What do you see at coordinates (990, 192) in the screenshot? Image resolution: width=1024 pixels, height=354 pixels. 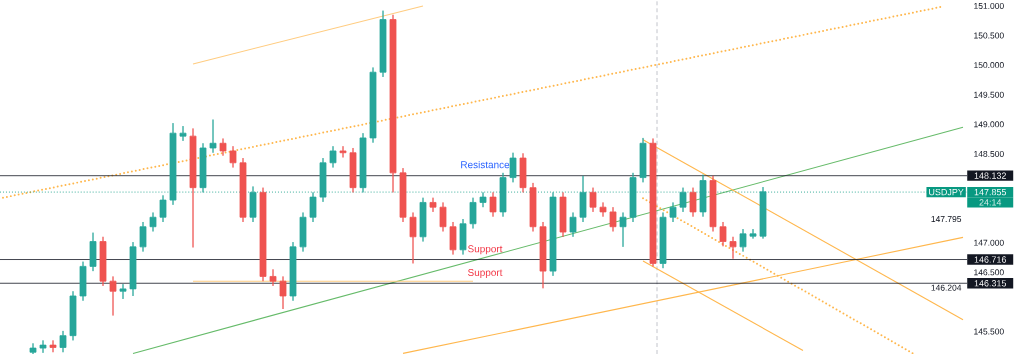 I see `ref-line-label: 147.855` at bounding box center [990, 192].